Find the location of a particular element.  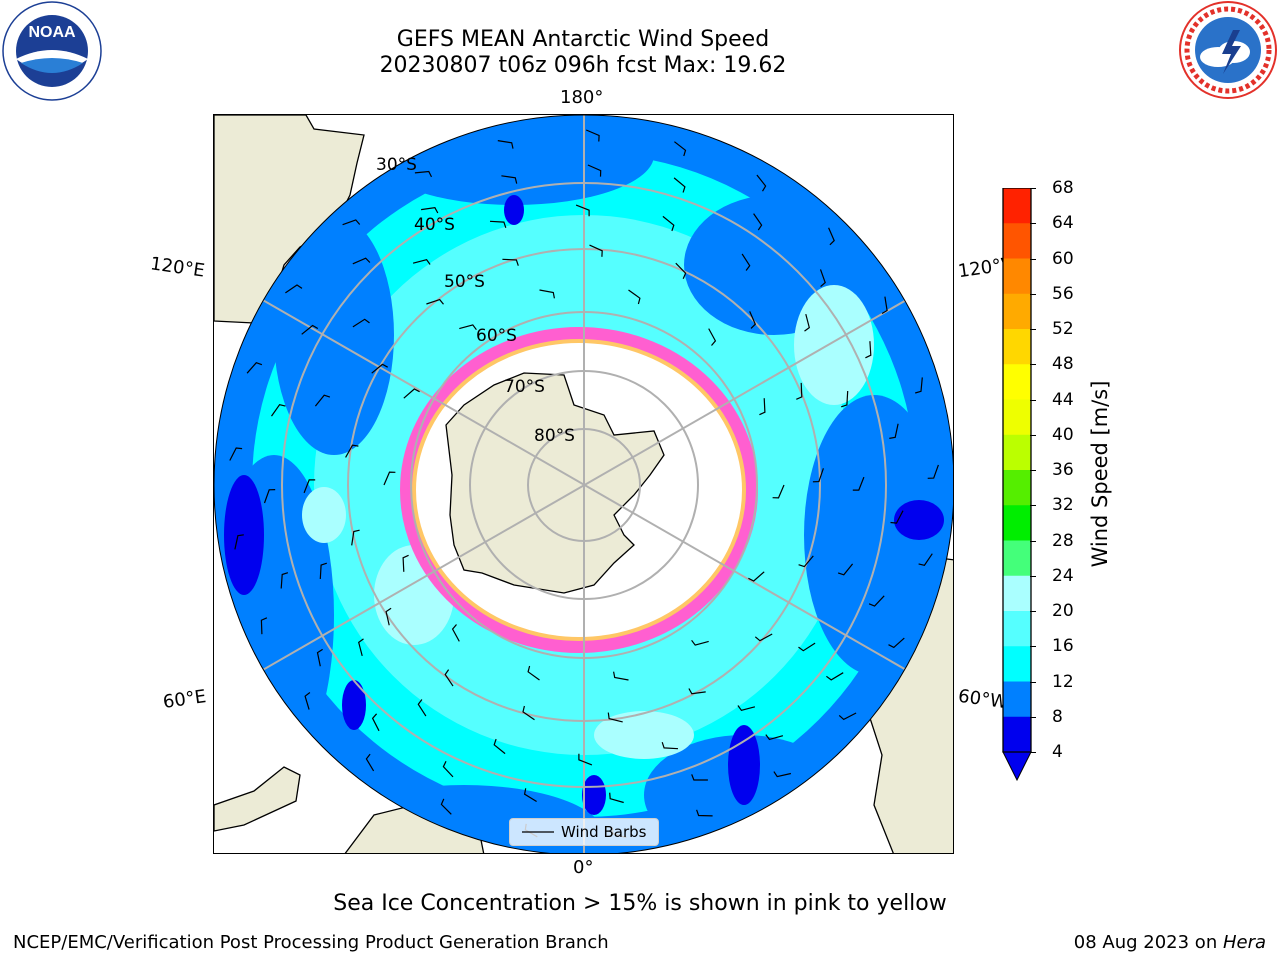

colorbar-tick-label: 16 is located at coordinates (1063, 646).